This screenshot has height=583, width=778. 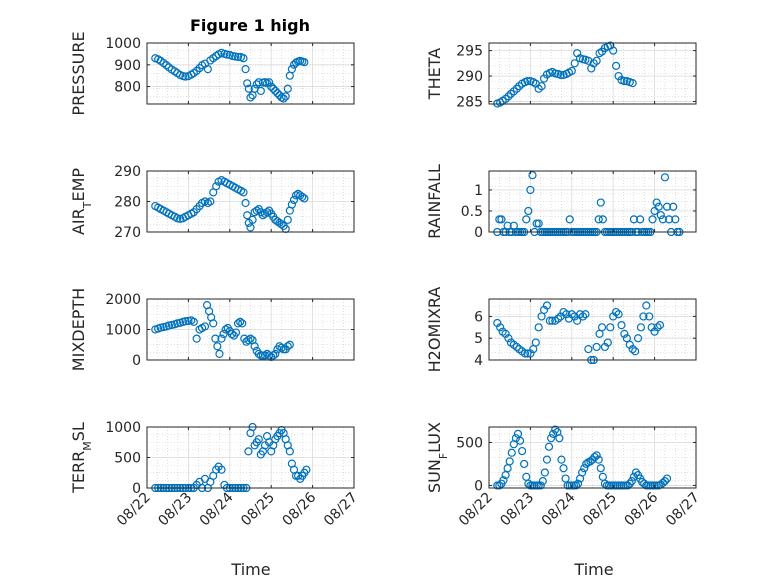 What do you see at coordinates (212, 329) in the screenshot?
I see `subplot-mixdepth: 0 1000 2000 MIXDEPTH` at bounding box center [212, 329].